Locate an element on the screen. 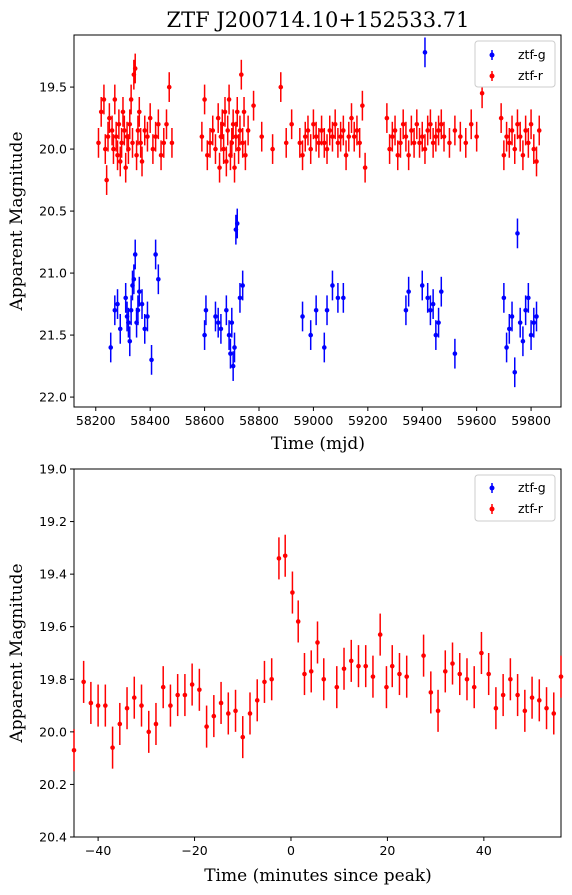 Image resolution: width=572 pixels, height=895 pixels. legend-marker-ztf-r is located at coordinates (492, 76).